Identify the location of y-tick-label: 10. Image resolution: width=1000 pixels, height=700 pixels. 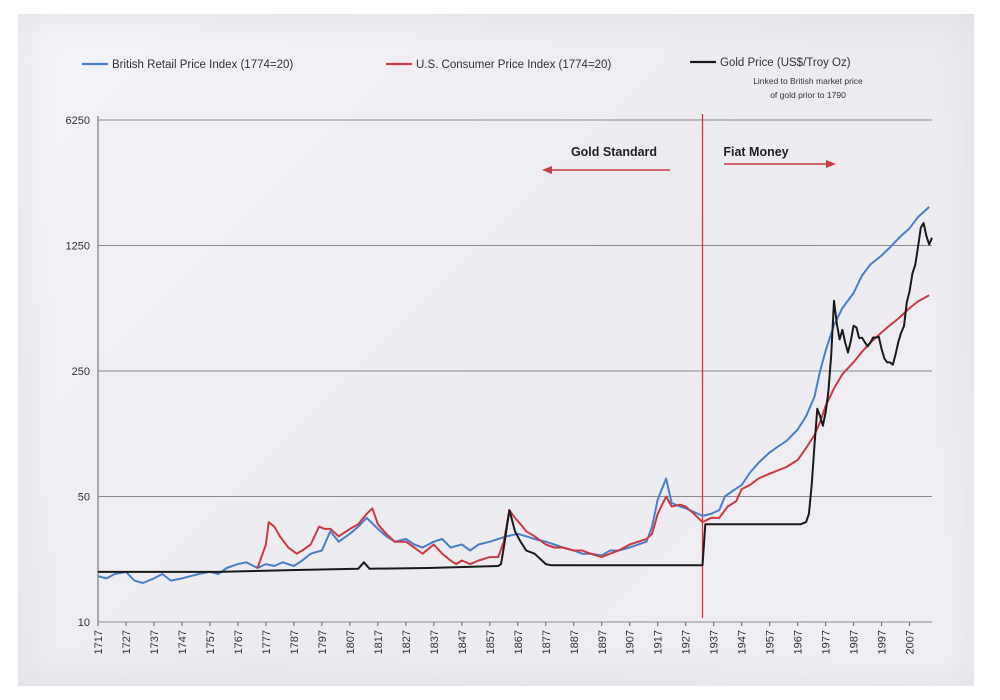
(84, 623).